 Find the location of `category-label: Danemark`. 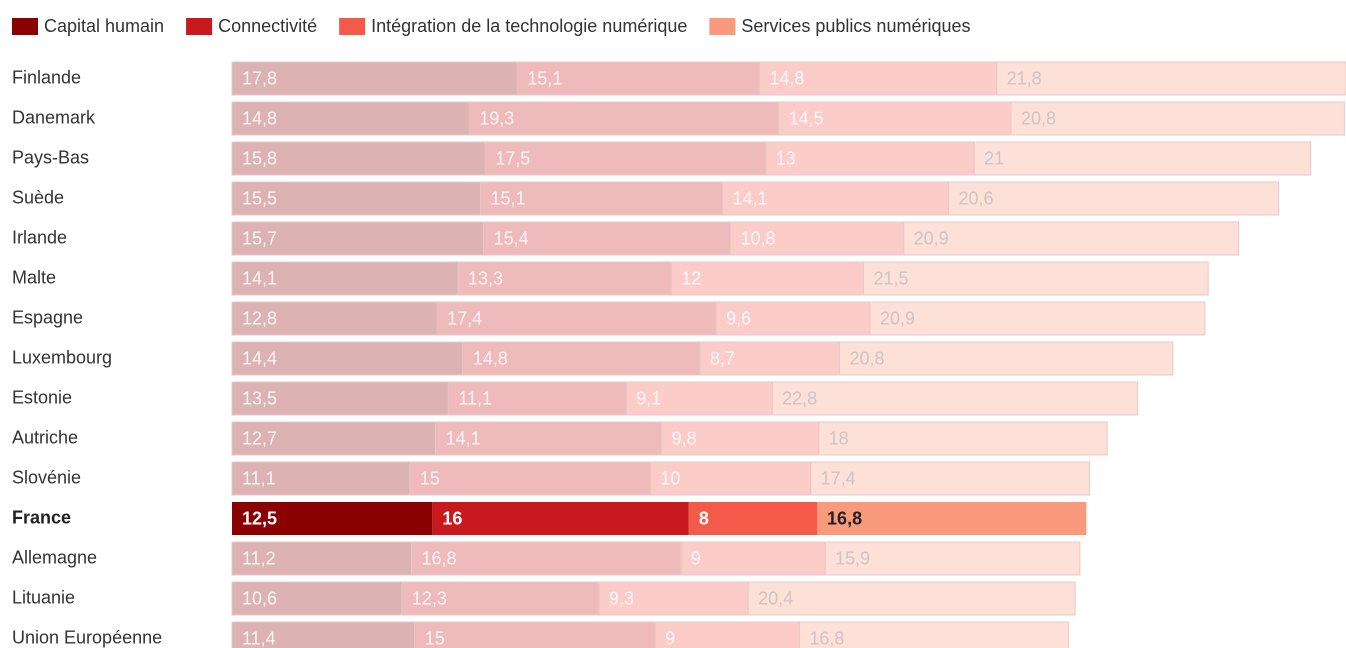

category-label: Danemark is located at coordinates (54, 117).